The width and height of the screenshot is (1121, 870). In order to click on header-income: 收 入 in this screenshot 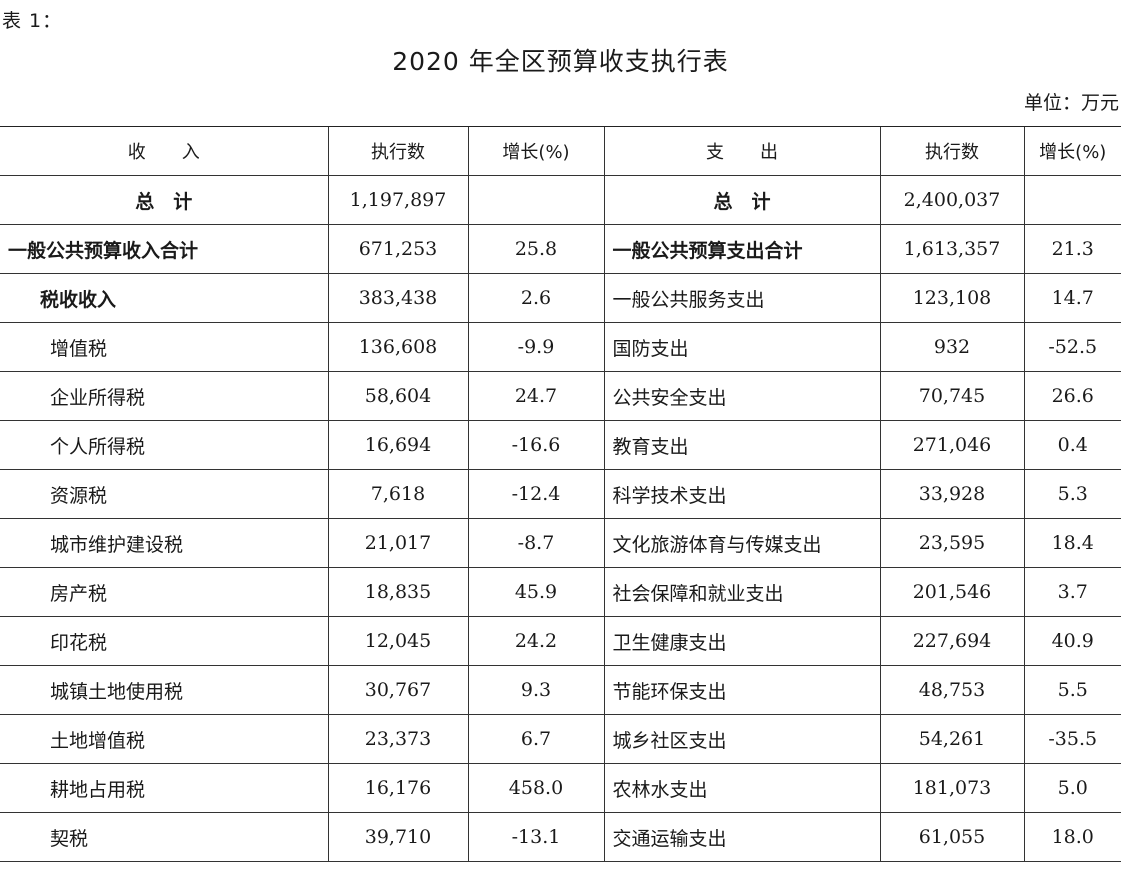, I will do `click(164, 151)`.